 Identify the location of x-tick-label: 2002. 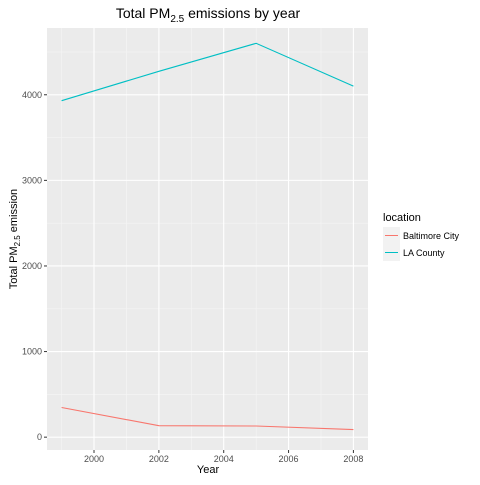
(159, 459).